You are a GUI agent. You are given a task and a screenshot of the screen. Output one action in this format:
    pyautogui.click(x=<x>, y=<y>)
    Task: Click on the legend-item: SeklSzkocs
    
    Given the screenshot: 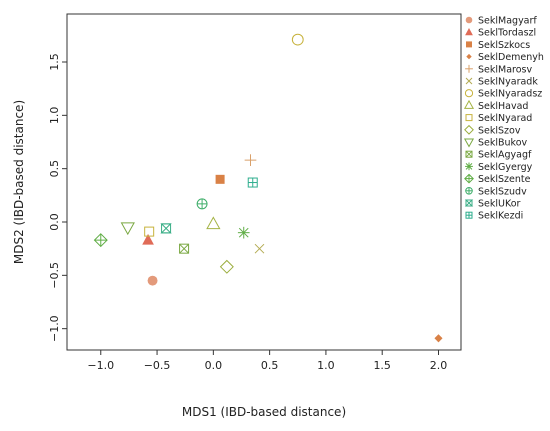 What is the action you would take?
    pyautogui.click(x=498, y=45)
    